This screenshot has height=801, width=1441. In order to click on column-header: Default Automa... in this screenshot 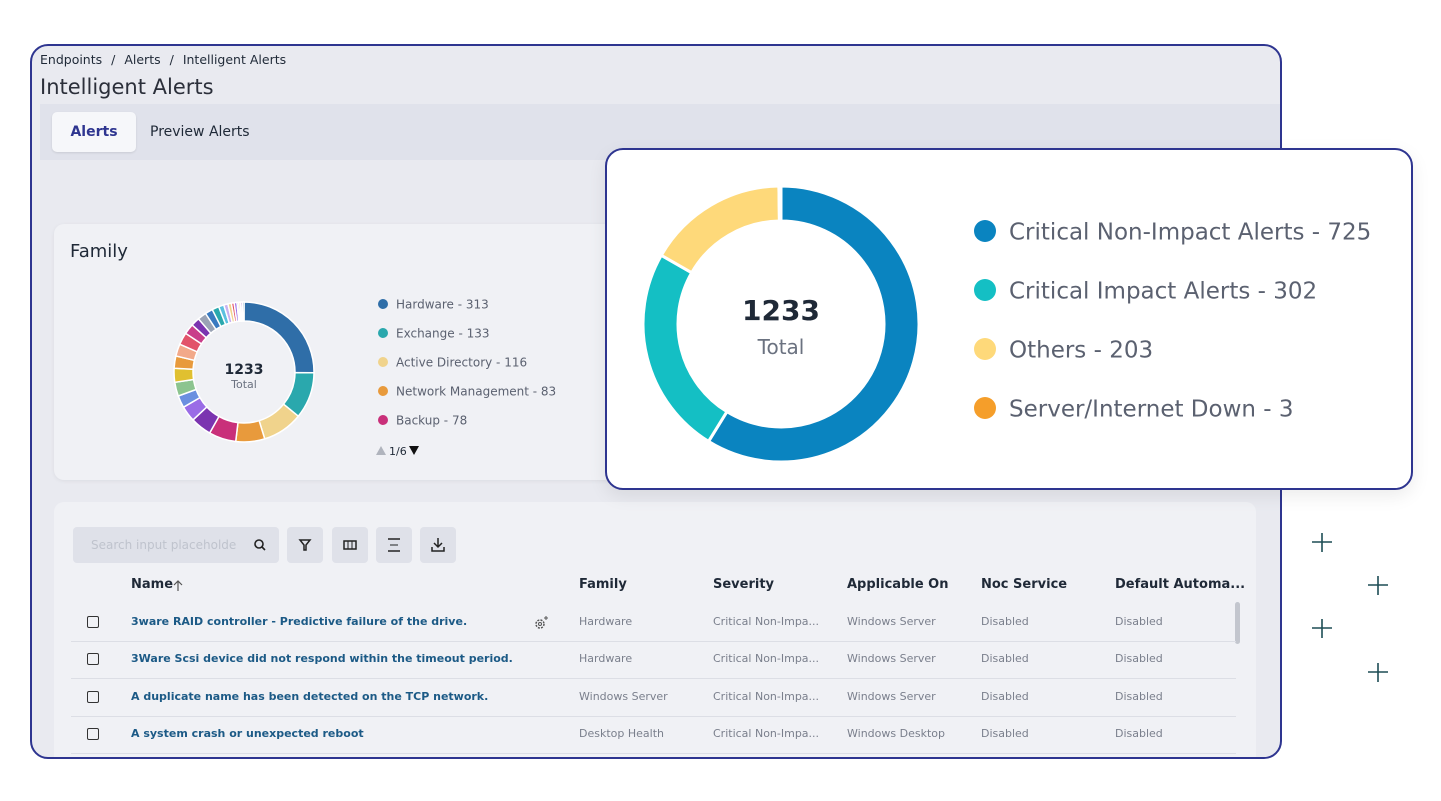, I will do `click(1180, 584)`.